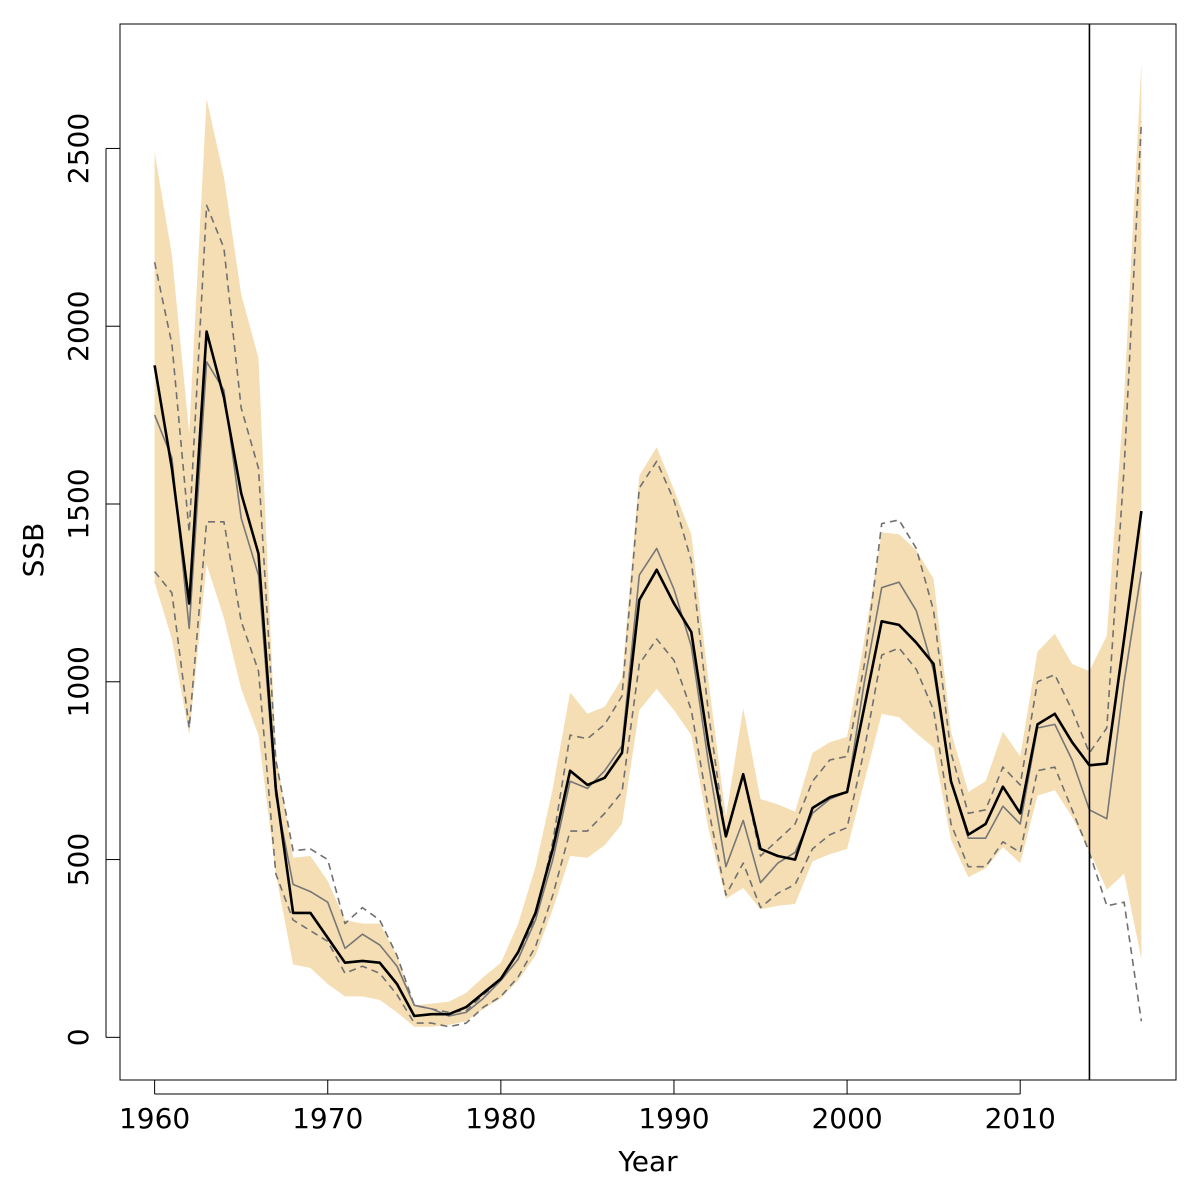 The width and height of the screenshot is (1200, 1200). Describe the element at coordinates (78, 859) in the screenshot. I see `y-tick-label: 500` at that location.